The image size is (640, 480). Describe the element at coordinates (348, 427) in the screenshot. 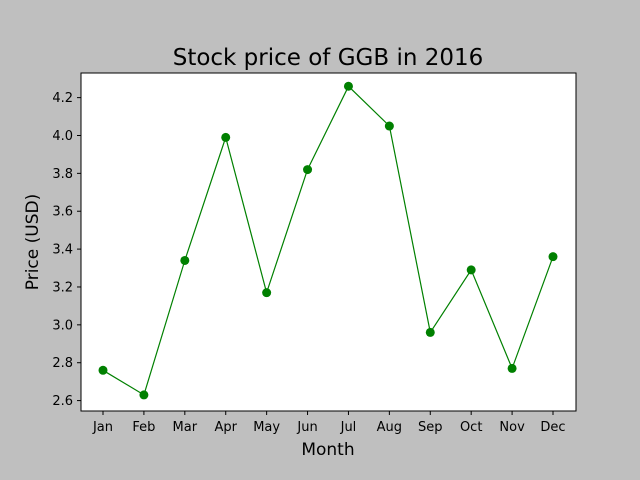

I see `x-tick-label: Jul` at that location.